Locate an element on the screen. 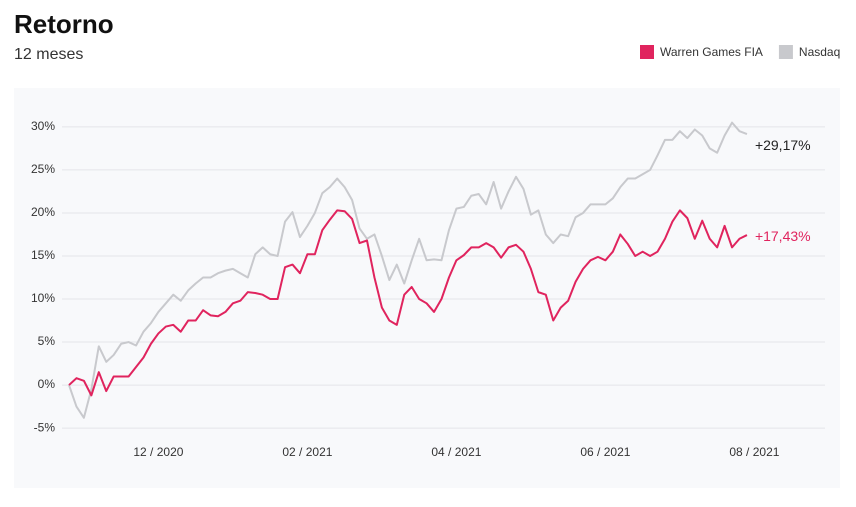 Image resolution: width=856 pixels, height=507 pixels. y-tick-label: 15% is located at coordinates (43, 255).